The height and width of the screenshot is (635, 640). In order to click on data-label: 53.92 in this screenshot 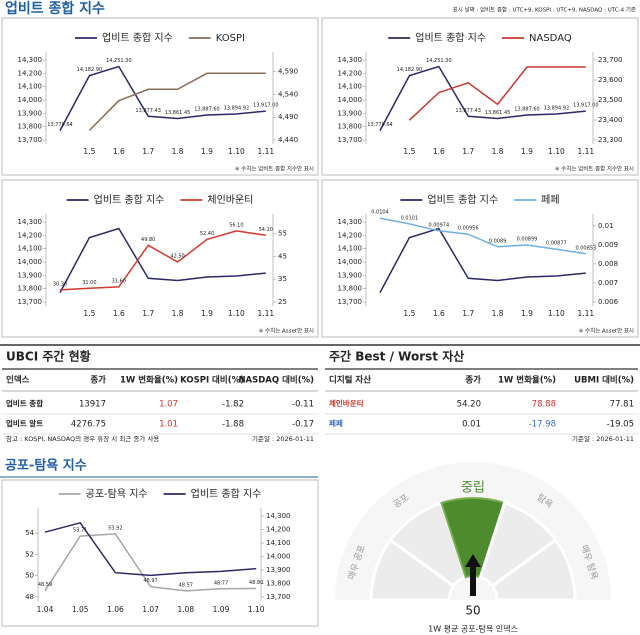, I will do `click(115, 528)`.